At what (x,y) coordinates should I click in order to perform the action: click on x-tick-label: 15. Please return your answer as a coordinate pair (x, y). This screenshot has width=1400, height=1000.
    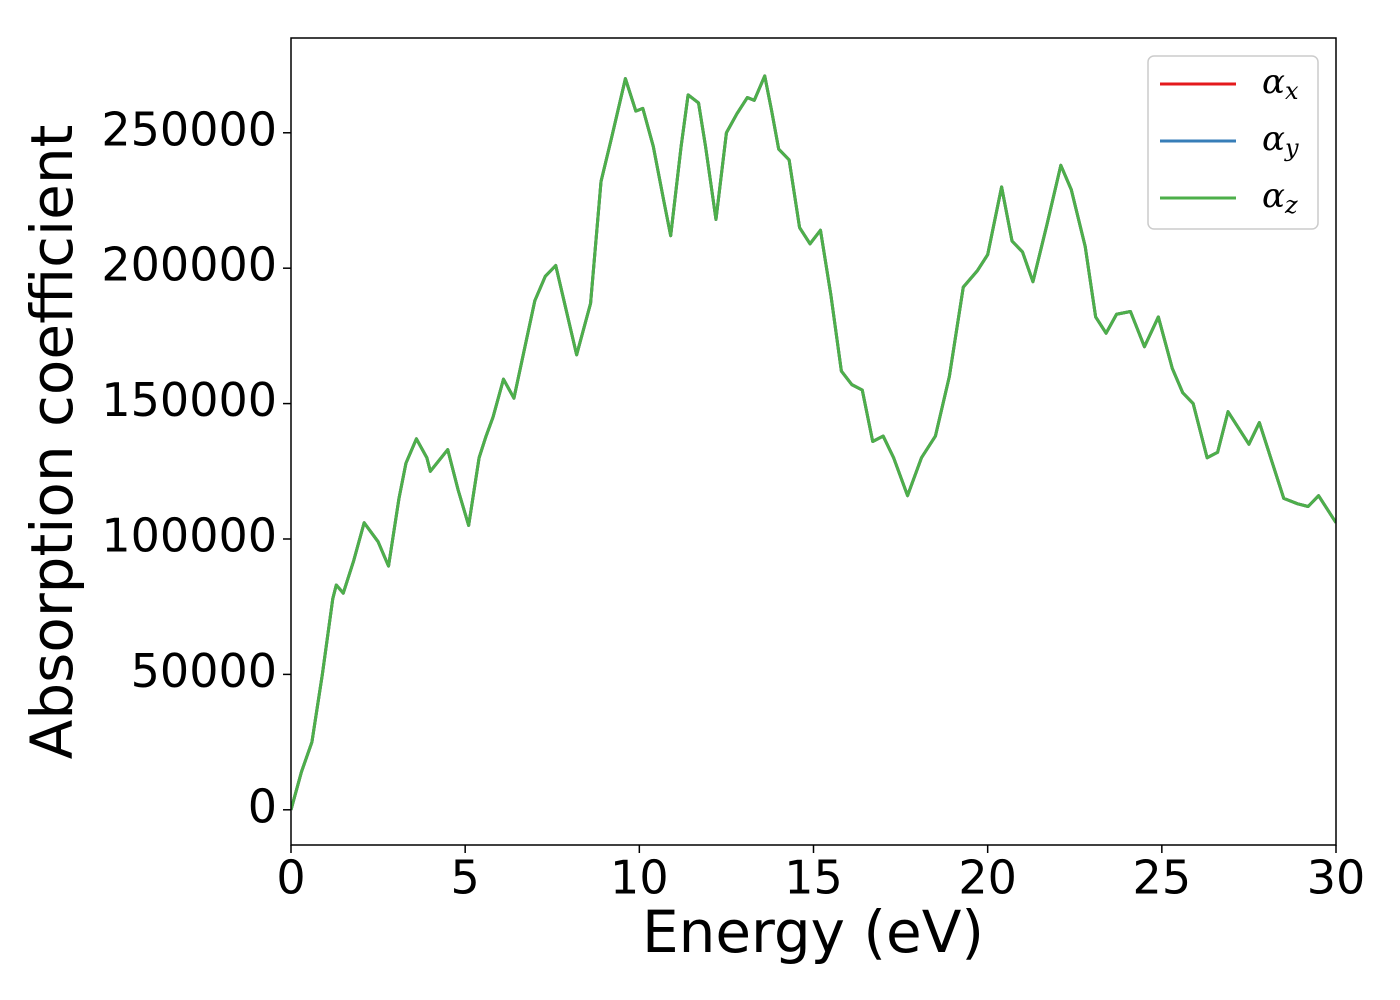
    Looking at the image, I should click on (813, 878).